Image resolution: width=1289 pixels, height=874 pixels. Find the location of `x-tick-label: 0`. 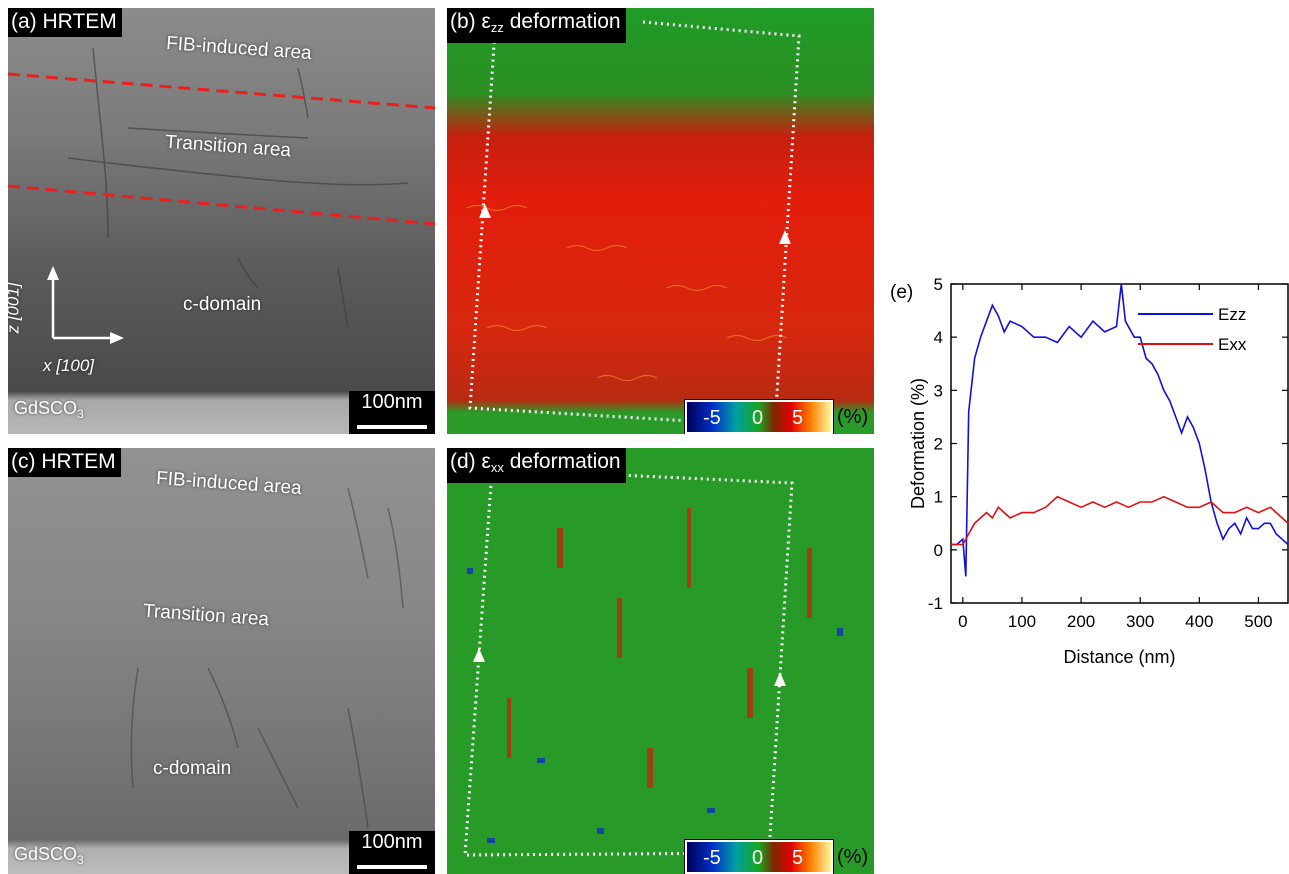

x-tick-label: 0 is located at coordinates (962, 621).